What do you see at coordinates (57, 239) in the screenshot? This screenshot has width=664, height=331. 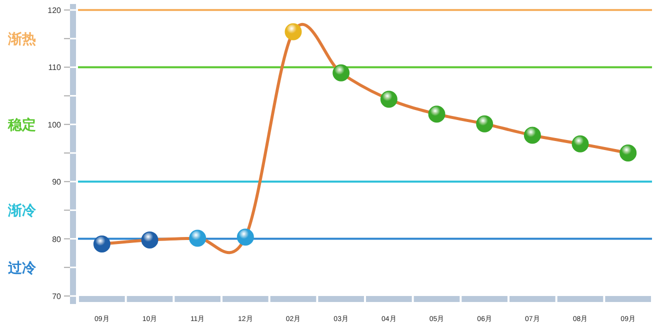 I see `y-tick-label: 80` at bounding box center [57, 239].